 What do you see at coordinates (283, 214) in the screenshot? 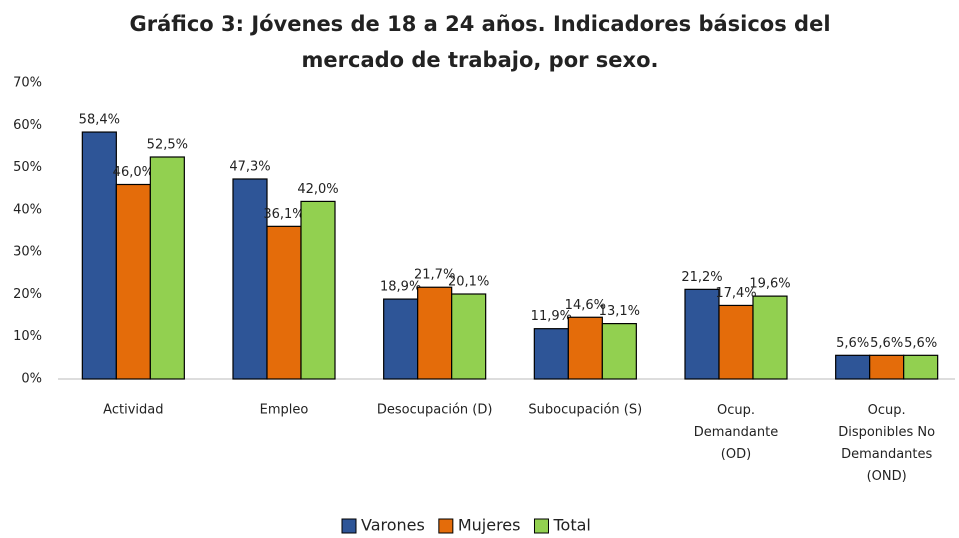
I see `value-label: 36,1%` at bounding box center [283, 214].